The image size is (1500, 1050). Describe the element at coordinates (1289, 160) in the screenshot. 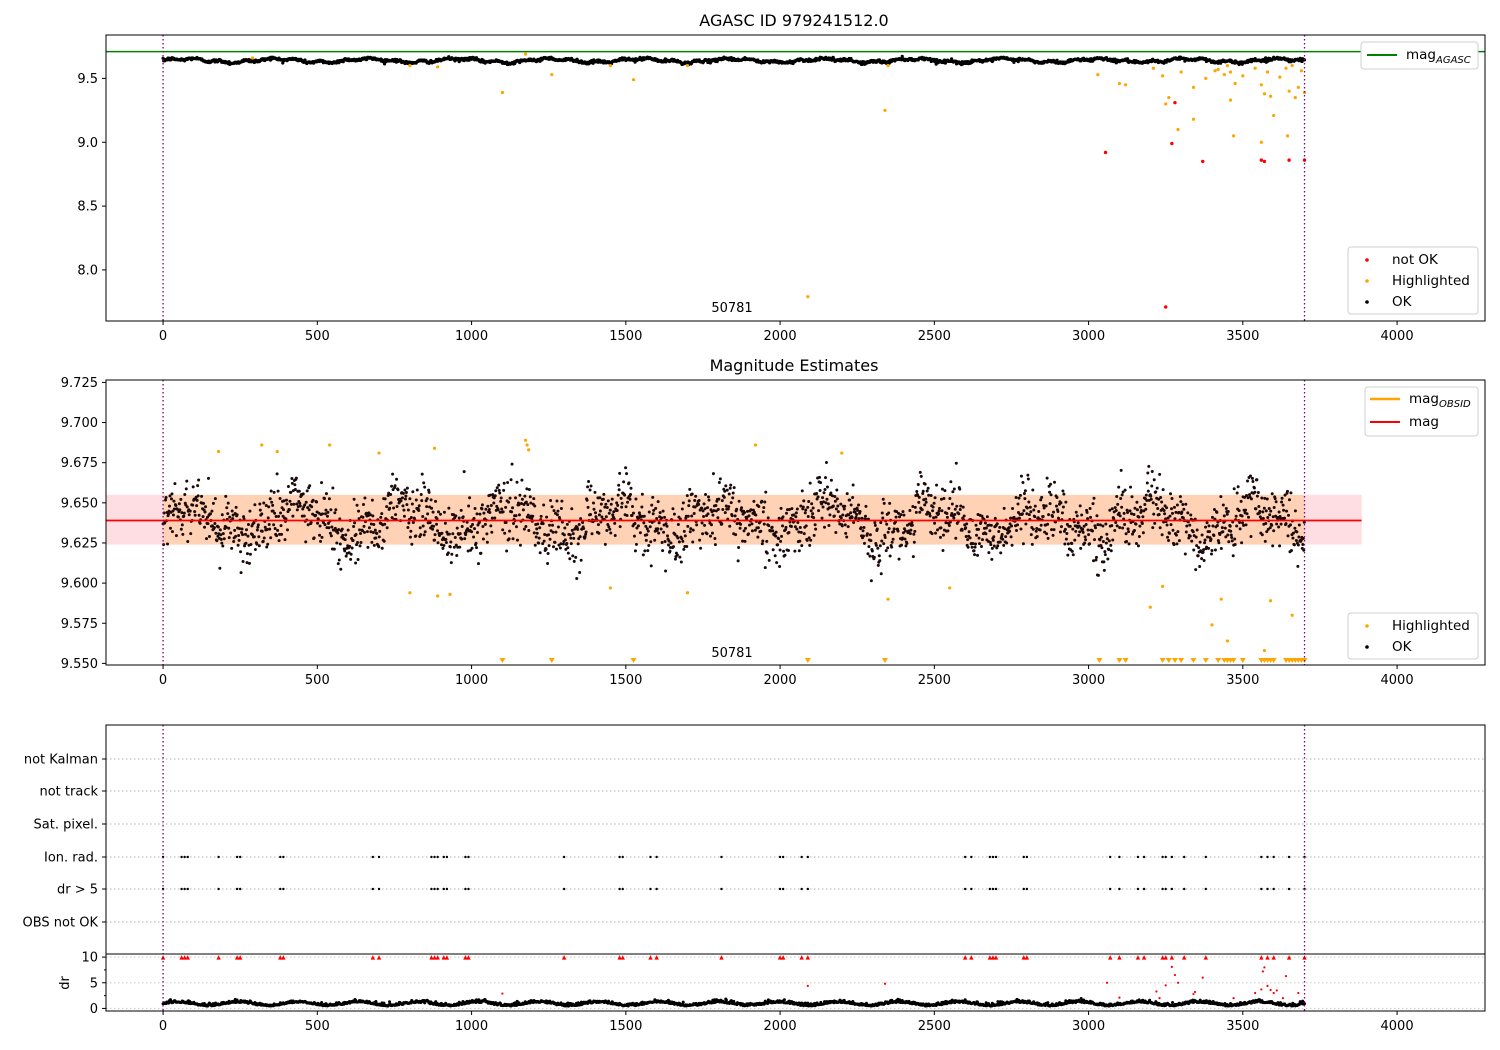

I see `data-point-not-ok` at that location.